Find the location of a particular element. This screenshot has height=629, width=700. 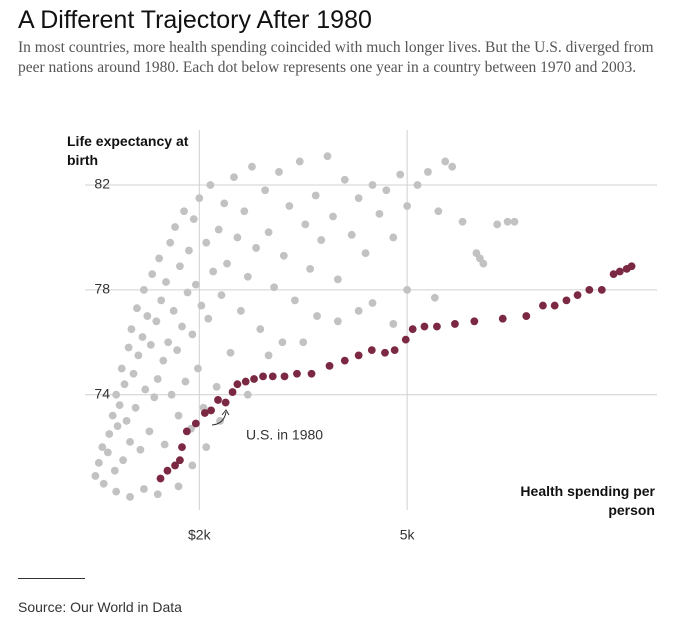

annotation: U.S. in 1980 is located at coordinates (284, 435).